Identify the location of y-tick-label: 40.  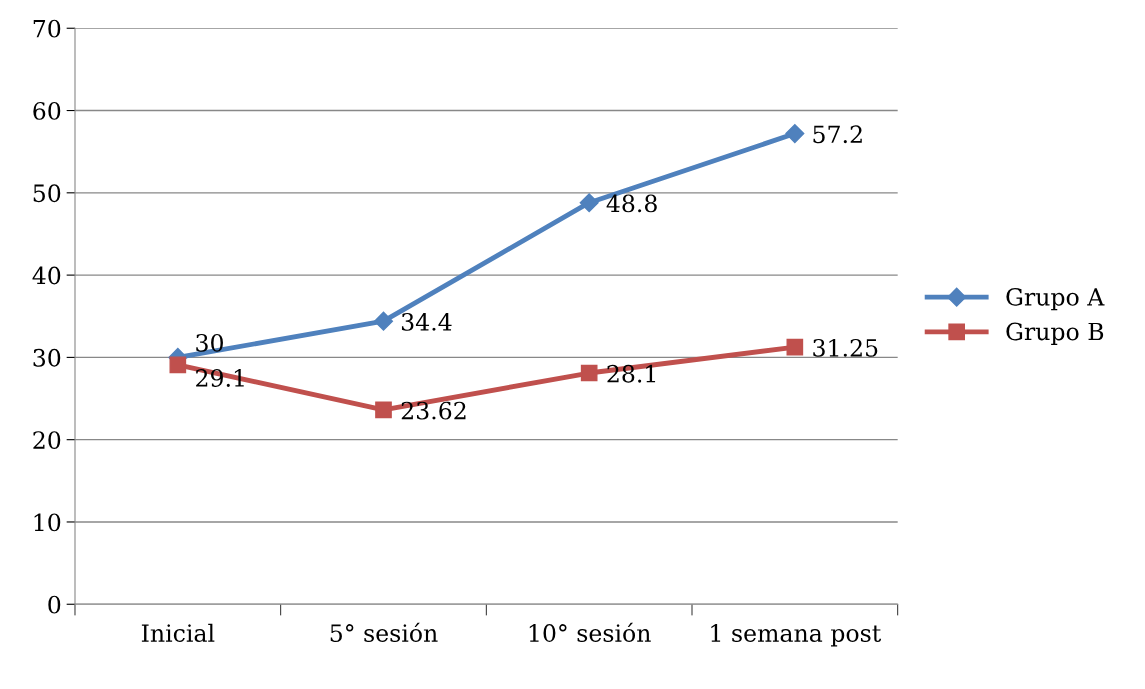
(46, 275).